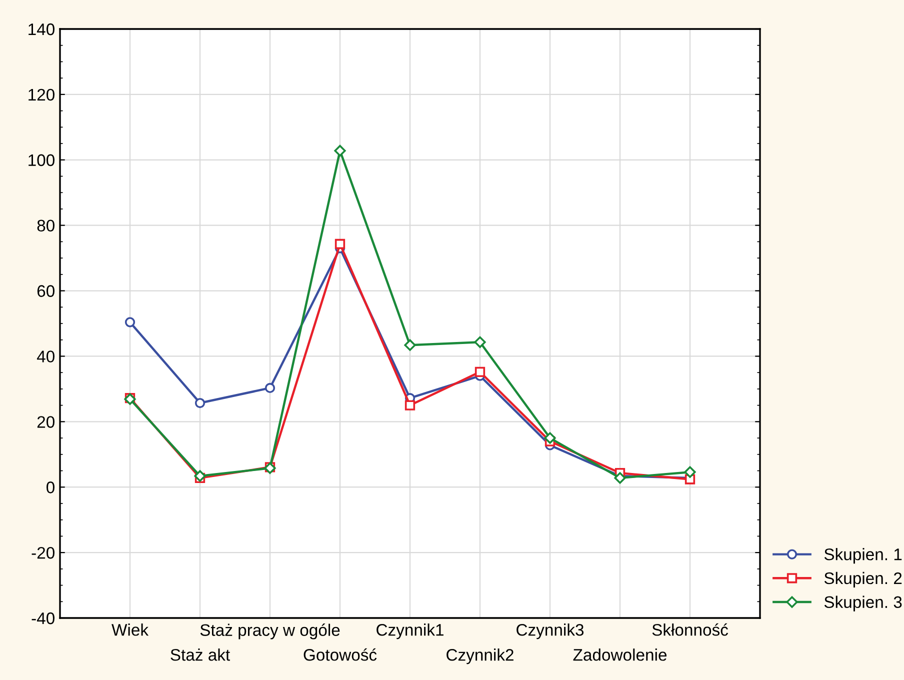 The width and height of the screenshot is (904, 680). I want to click on y-tick-label: 100, so click(41, 160).